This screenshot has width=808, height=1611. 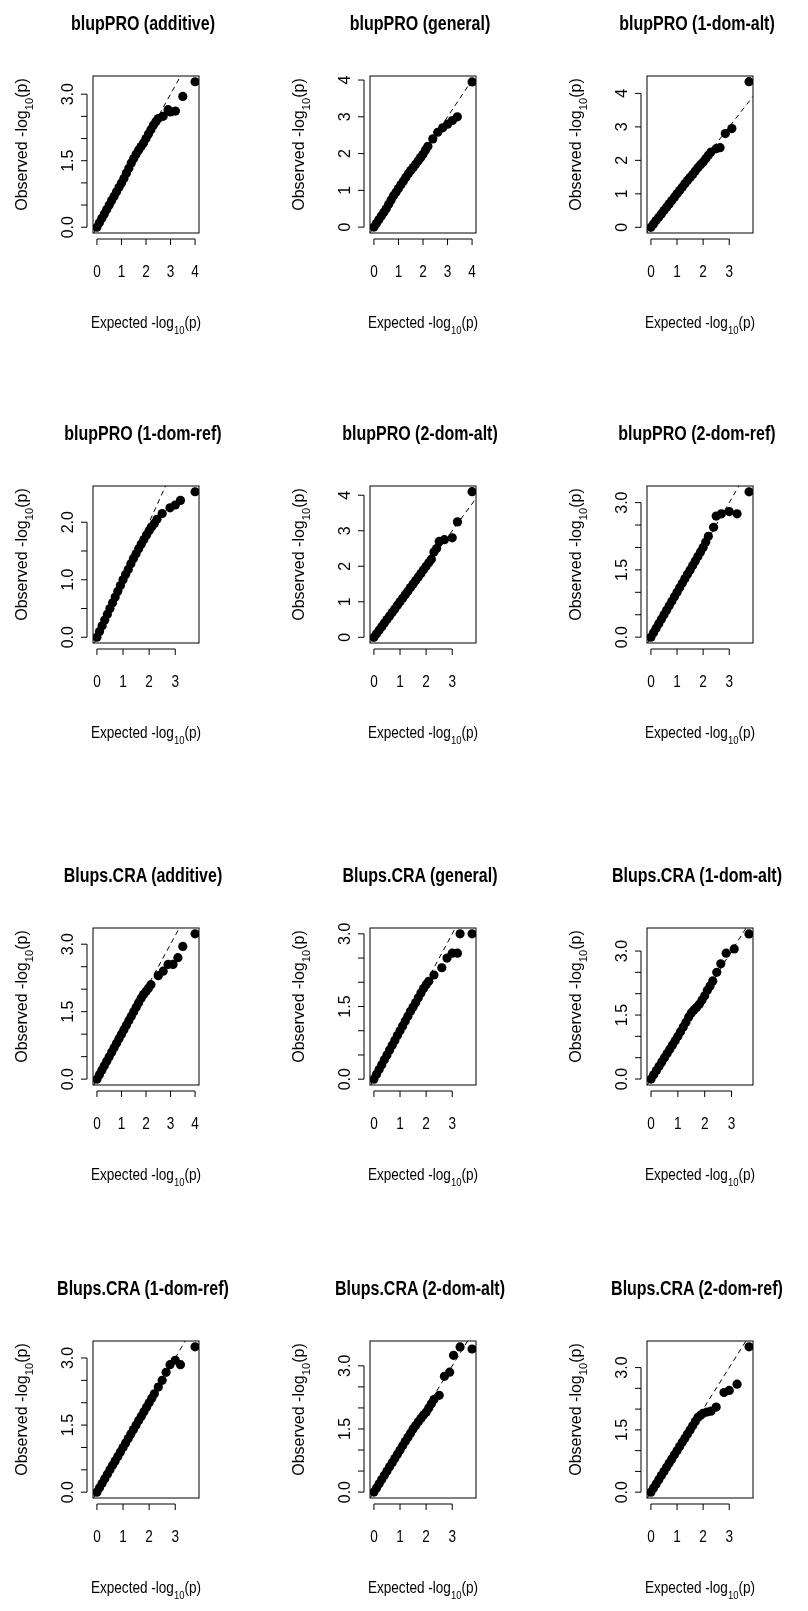 I want to click on chart-title: Blups.CRA (2-dom-ref), so click(x=697, y=1288).